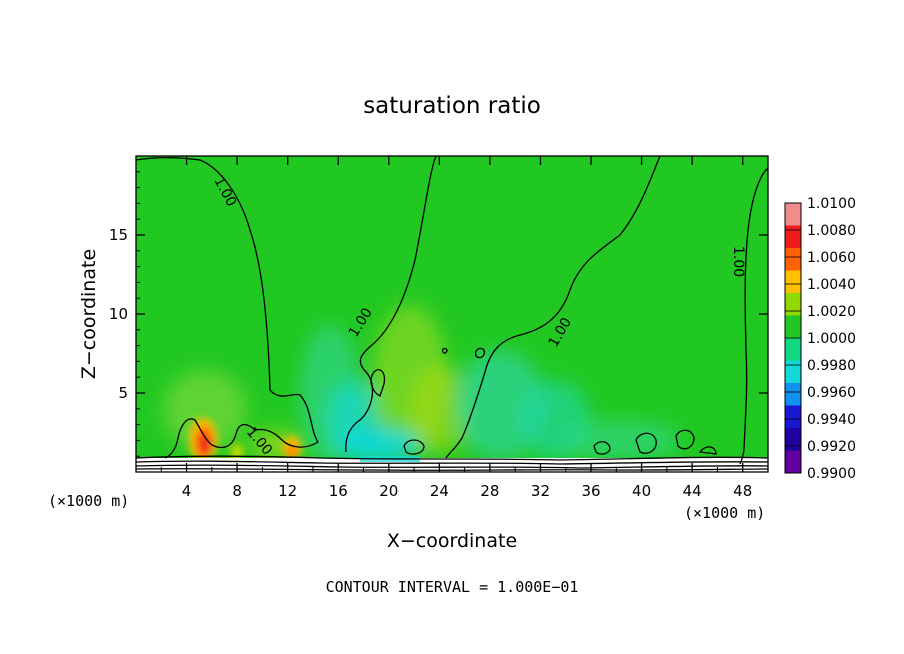 The image size is (904, 654). I want to click on colorbar-label: 1.0080, so click(831, 231).